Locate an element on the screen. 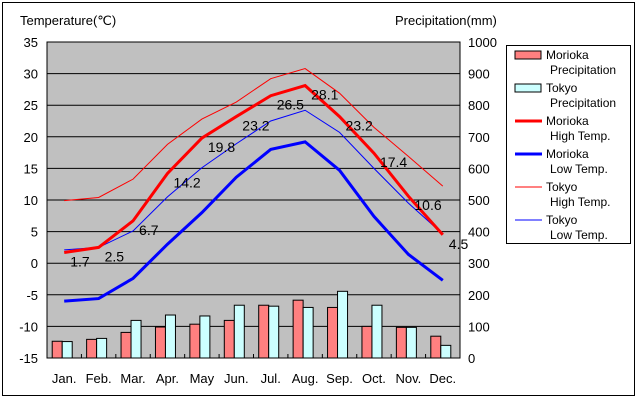 The width and height of the screenshot is (640, 400). left-tick-label: -15 is located at coordinates (28, 358).